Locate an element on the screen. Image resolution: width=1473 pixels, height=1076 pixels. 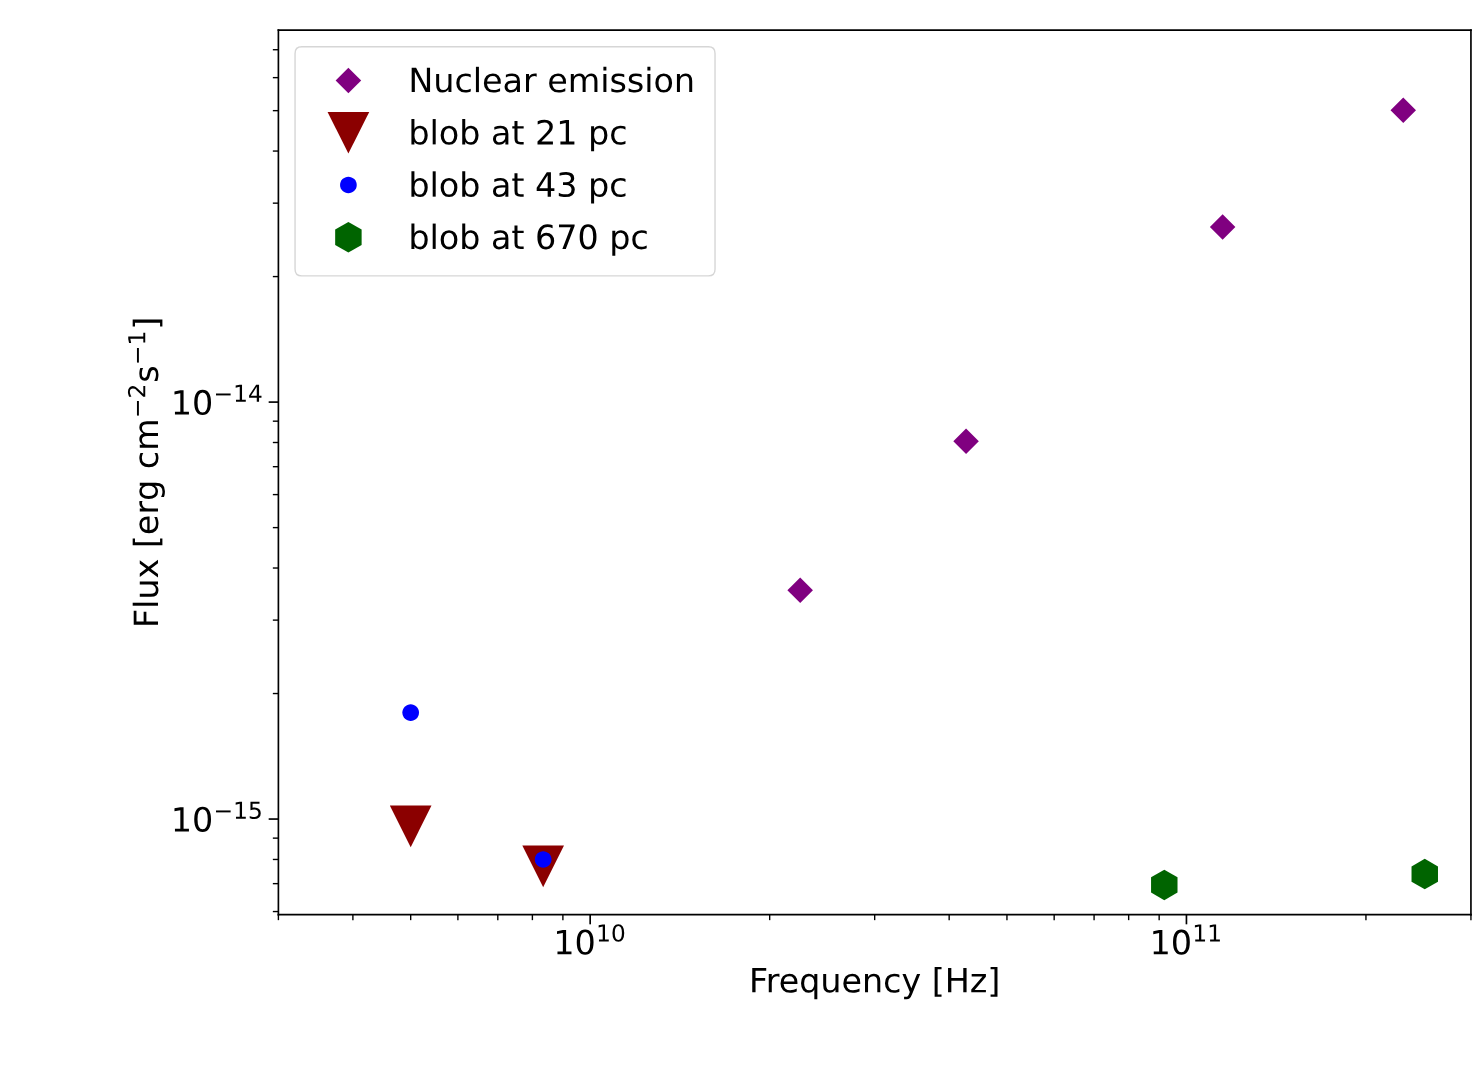
x-tick-label: 10$^{10}$ is located at coordinates (591, 939).